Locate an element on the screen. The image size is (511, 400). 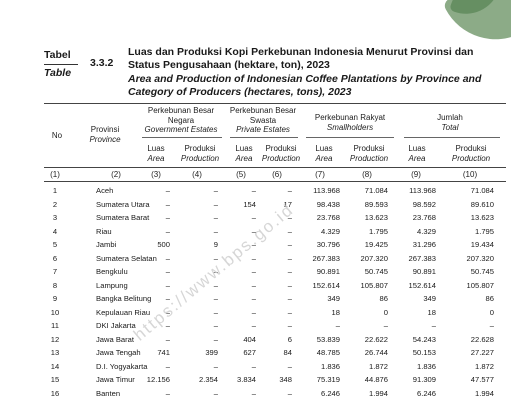
table-cell: 113.968 is located at coordinates (422, 190).